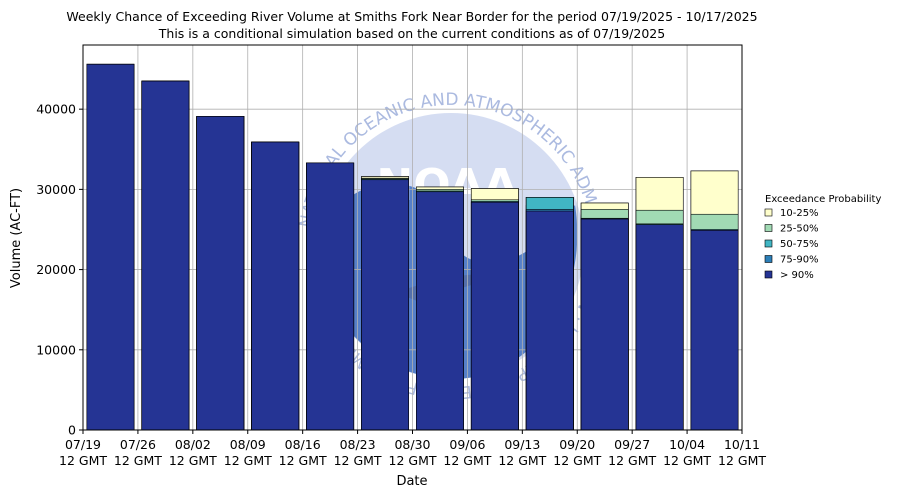 The height and width of the screenshot is (497, 908). What do you see at coordinates (411, 481) in the screenshot?
I see `x-axis-label: Date` at bounding box center [411, 481].